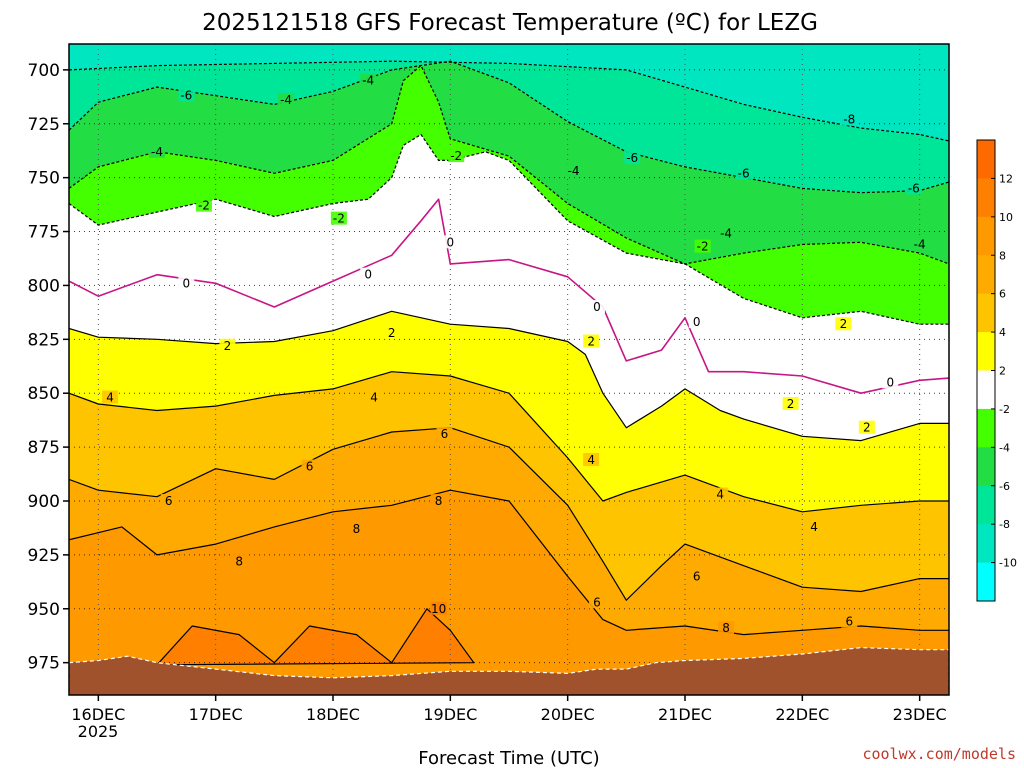  Describe the element at coordinates (939, 754) in the screenshot. I see `credit-text: coolwx.com/models` at that location.